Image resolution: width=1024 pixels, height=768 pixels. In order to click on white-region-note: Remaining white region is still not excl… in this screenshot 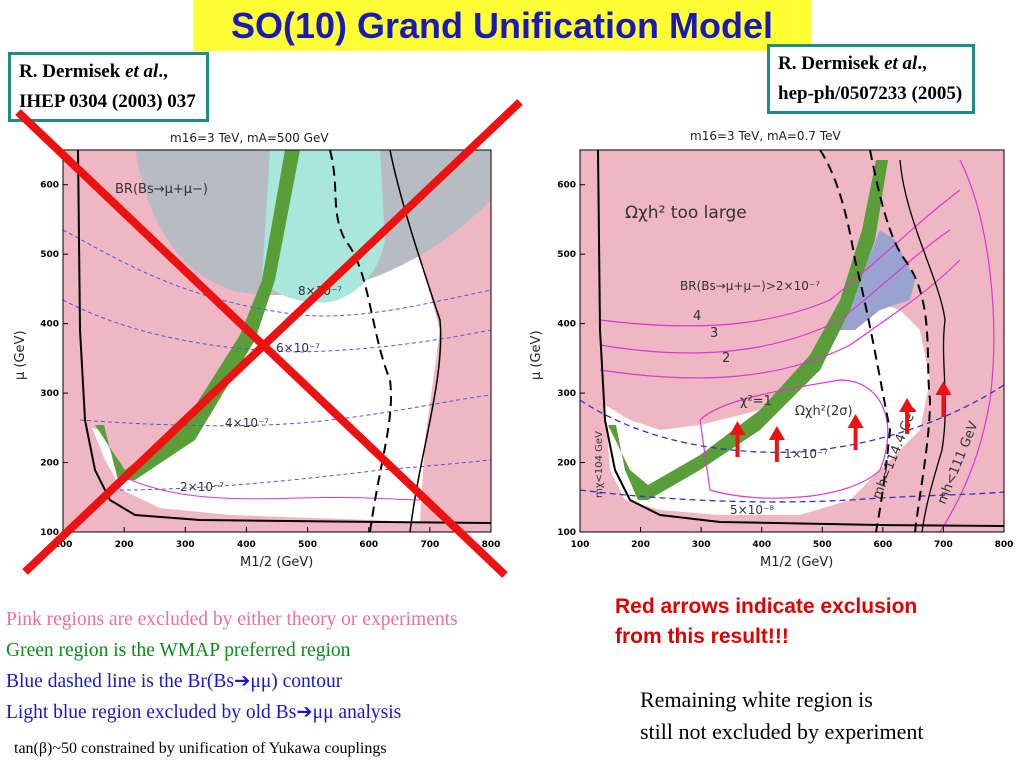, I will do `click(782, 715)`.